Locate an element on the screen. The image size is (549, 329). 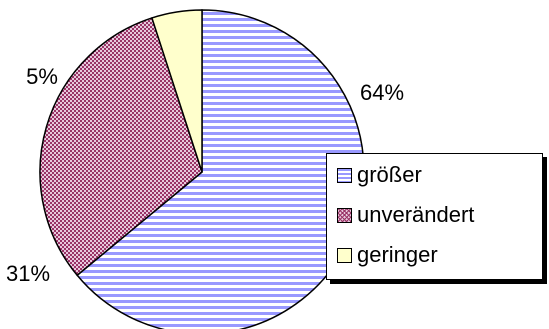
legend-item-unveraendert: unverändert is located at coordinates (405, 215).